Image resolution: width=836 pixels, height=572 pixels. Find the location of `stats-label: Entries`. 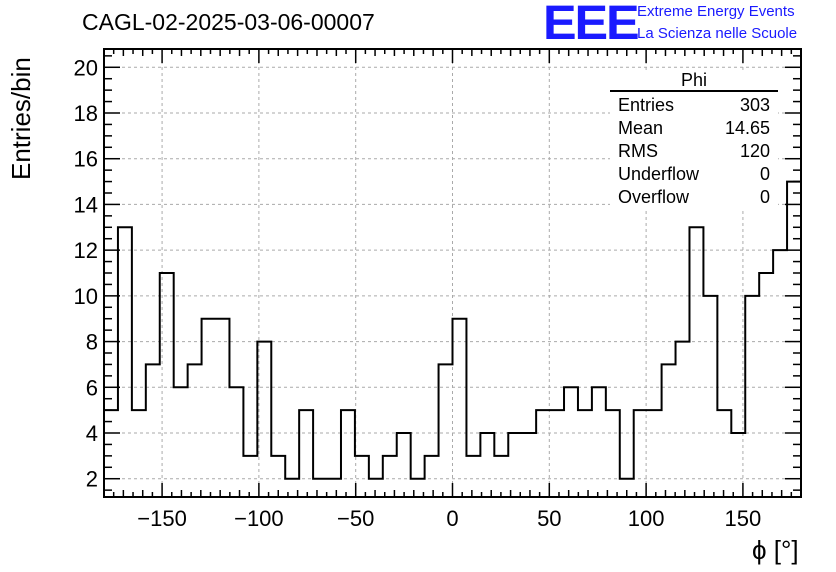

stats-label: Entries is located at coordinates (646, 105).